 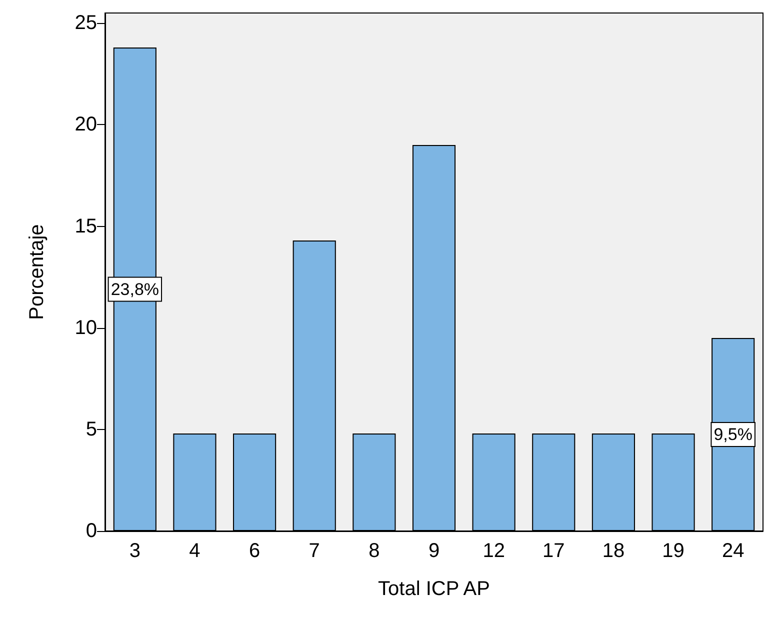 I want to click on x-tick-label: 24, so click(x=733, y=551).